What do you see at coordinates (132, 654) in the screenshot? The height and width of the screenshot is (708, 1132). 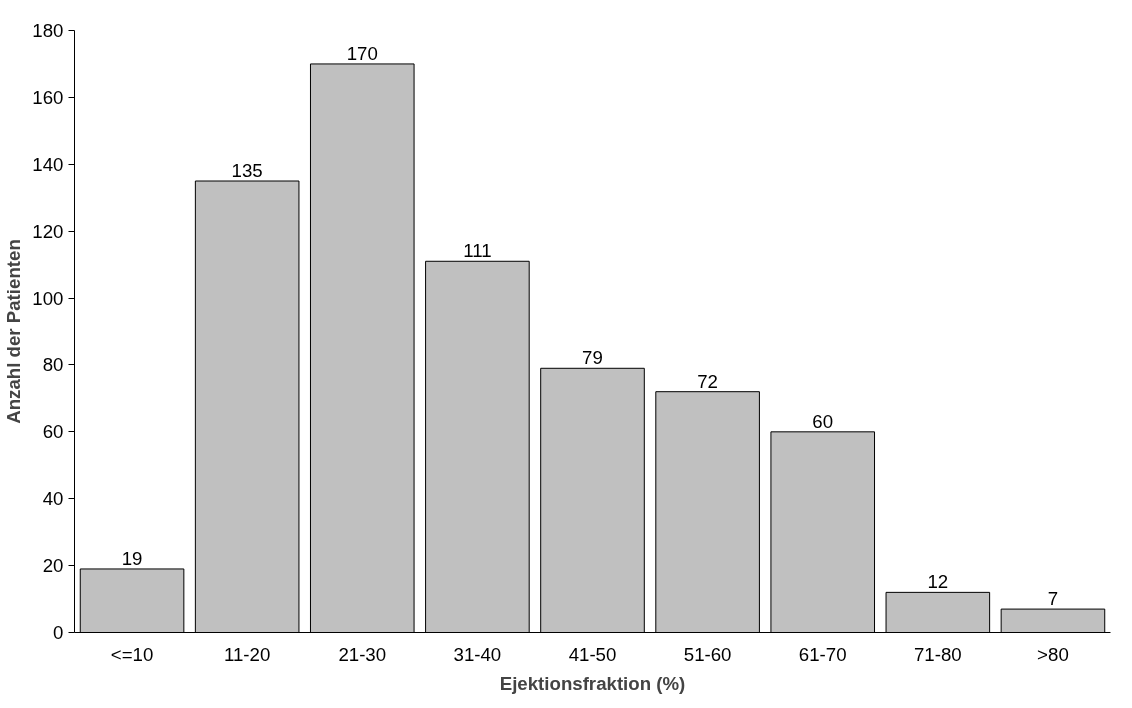 I see `x-tick-label: <=10` at bounding box center [132, 654].